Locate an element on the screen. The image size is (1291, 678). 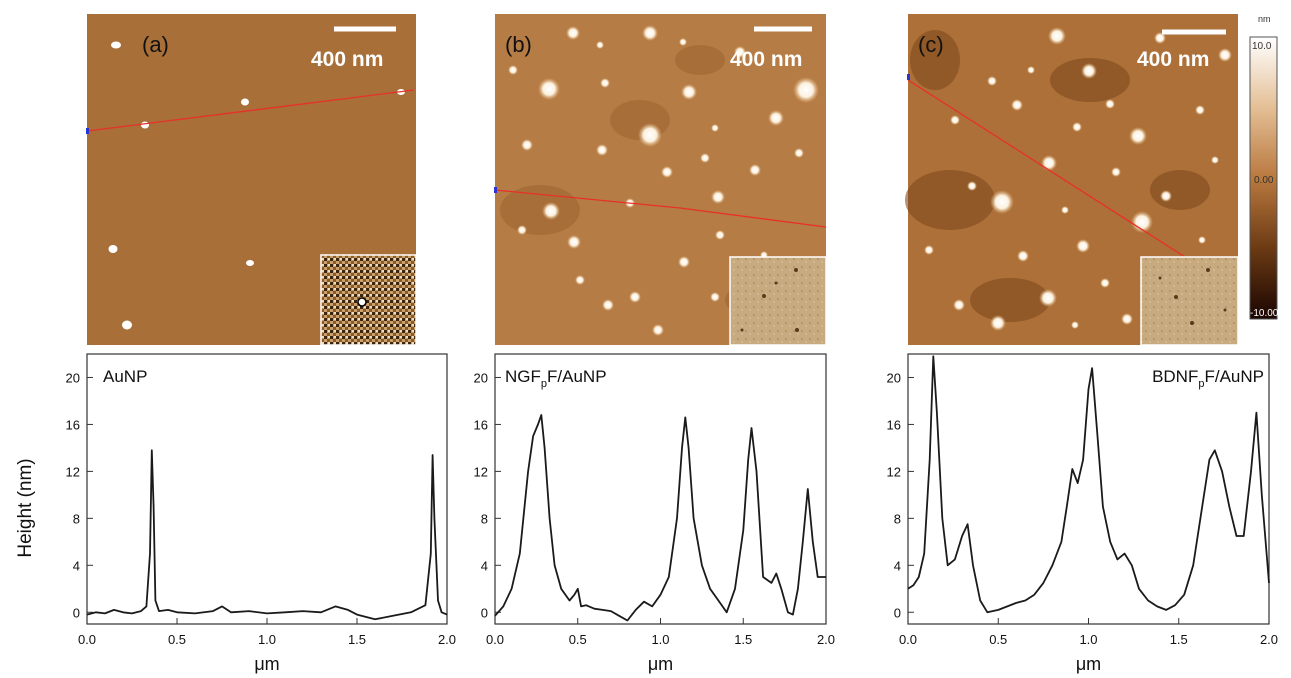
colorbar-bottom-label: -10.00 is located at coordinates (1264, 313).